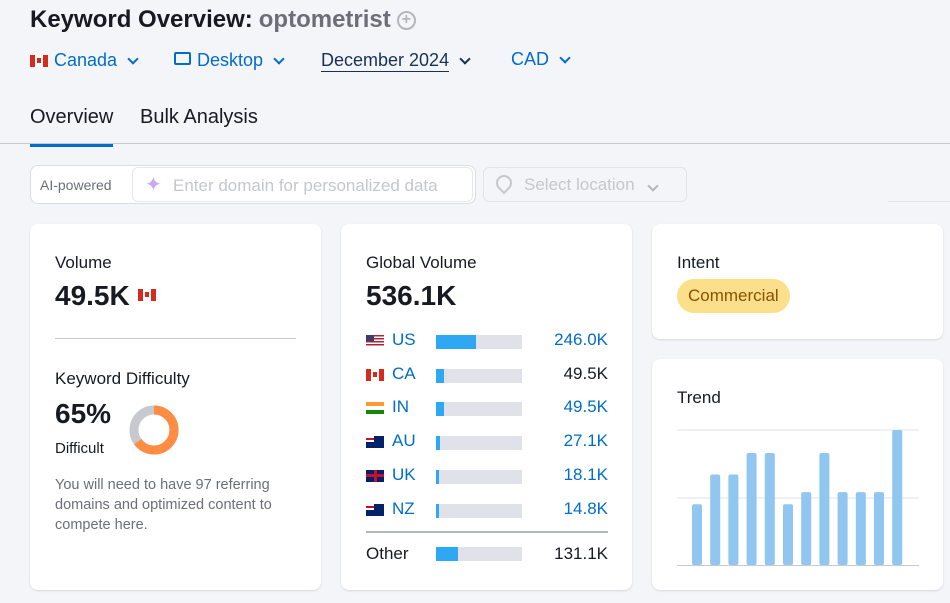 The image size is (950, 603). I want to click on currency-selector: CAD, so click(543, 59).